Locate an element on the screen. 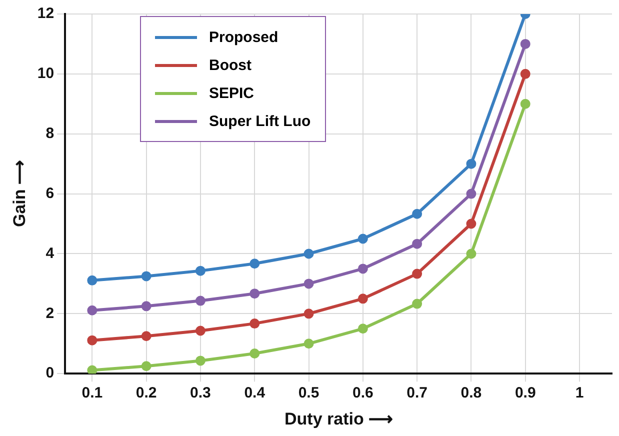 The height and width of the screenshot is (436, 619). y-tick-label: 4 is located at coordinates (50, 253).